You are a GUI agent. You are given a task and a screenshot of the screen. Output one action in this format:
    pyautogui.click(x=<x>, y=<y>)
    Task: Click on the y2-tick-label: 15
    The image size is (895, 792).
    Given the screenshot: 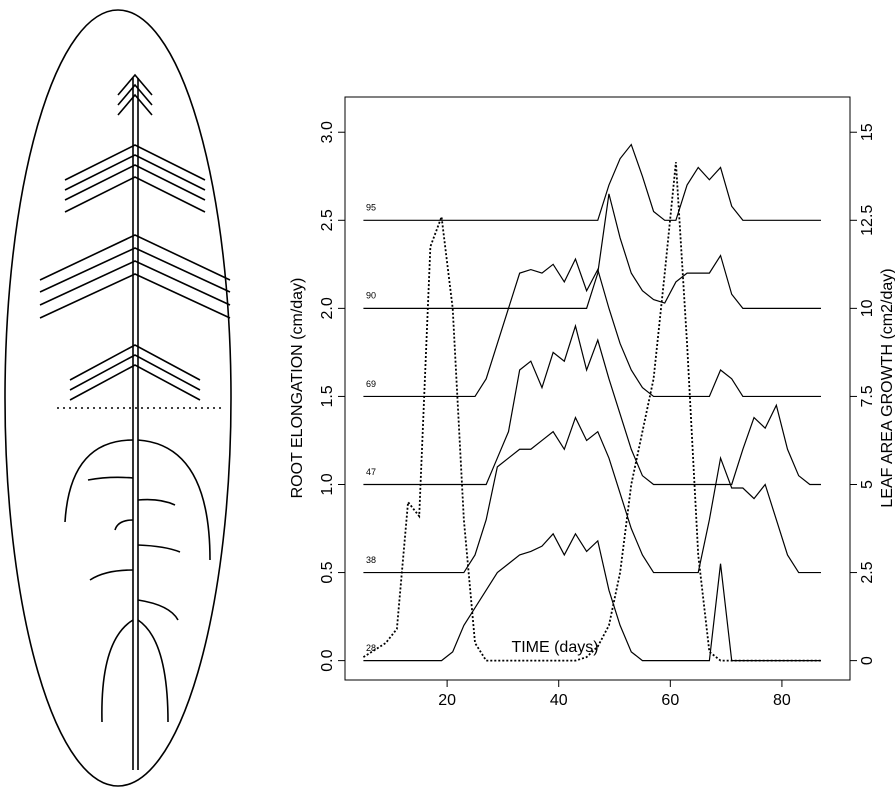 What is the action you would take?
    pyautogui.click(x=867, y=132)
    